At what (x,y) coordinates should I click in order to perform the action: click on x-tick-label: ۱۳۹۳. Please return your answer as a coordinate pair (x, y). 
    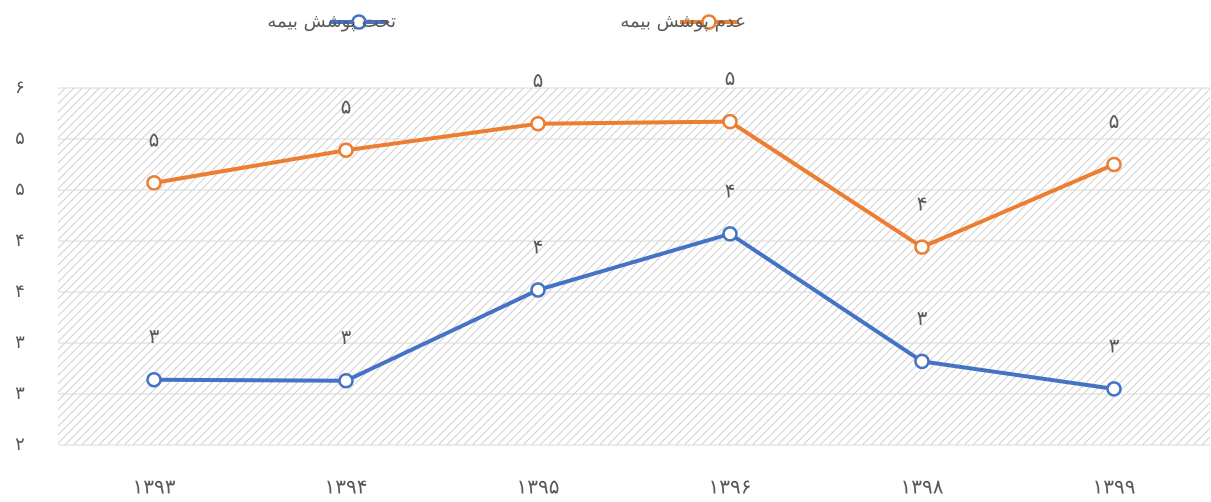
    Looking at the image, I should click on (154, 487).